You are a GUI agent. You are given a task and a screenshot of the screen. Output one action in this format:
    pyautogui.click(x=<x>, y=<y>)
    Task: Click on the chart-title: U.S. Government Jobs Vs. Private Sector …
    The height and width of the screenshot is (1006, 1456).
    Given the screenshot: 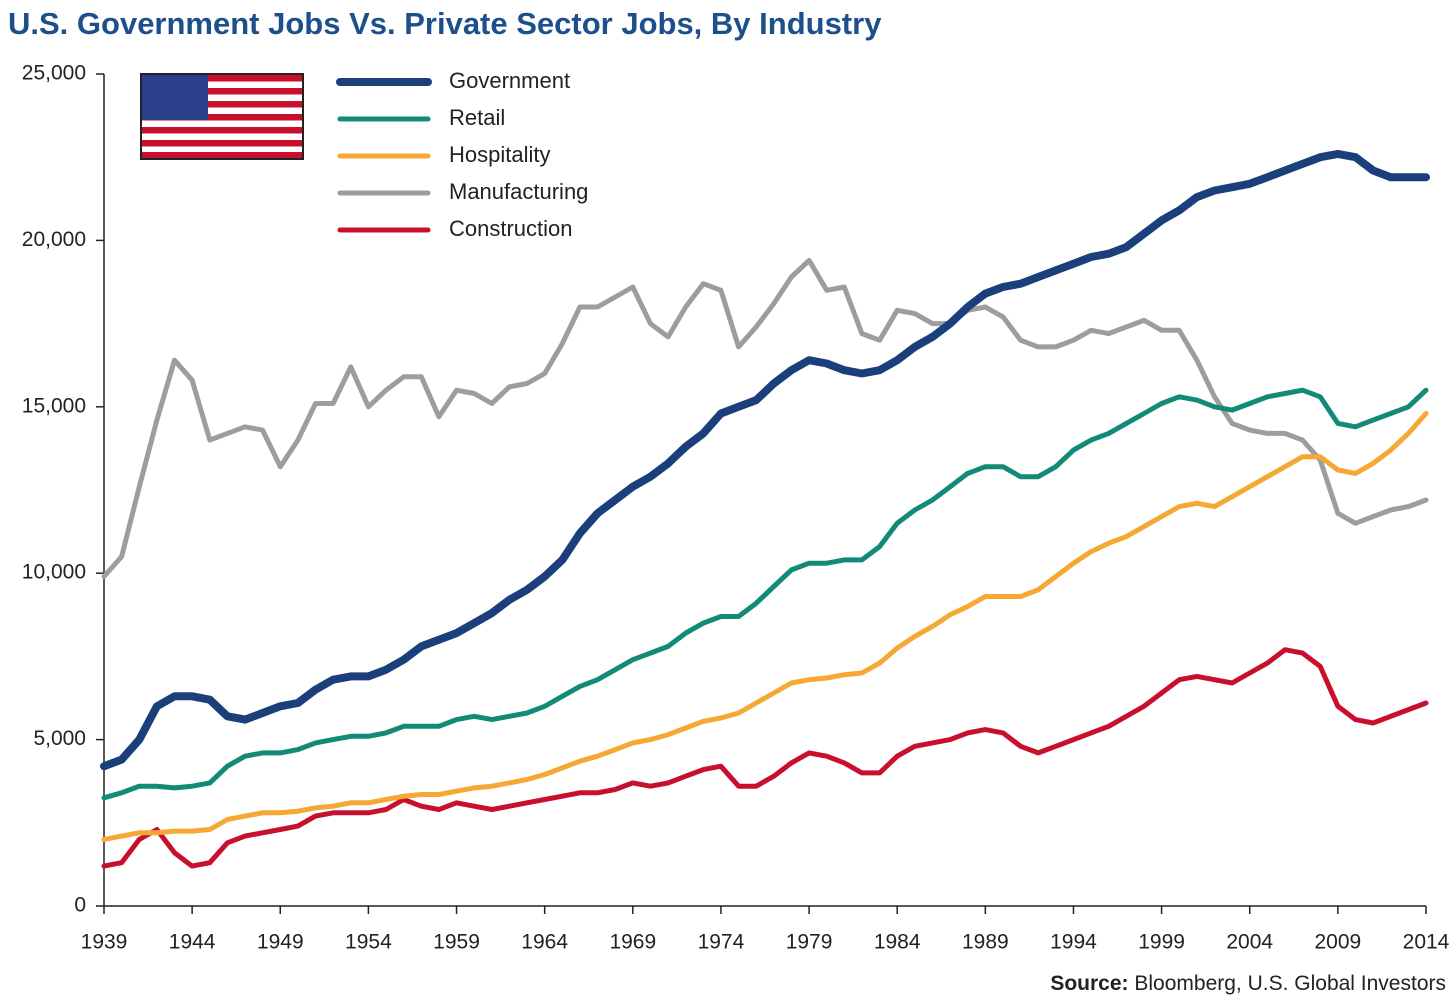 What is the action you would take?
    pyautogui.click(x=445, y=23)
    